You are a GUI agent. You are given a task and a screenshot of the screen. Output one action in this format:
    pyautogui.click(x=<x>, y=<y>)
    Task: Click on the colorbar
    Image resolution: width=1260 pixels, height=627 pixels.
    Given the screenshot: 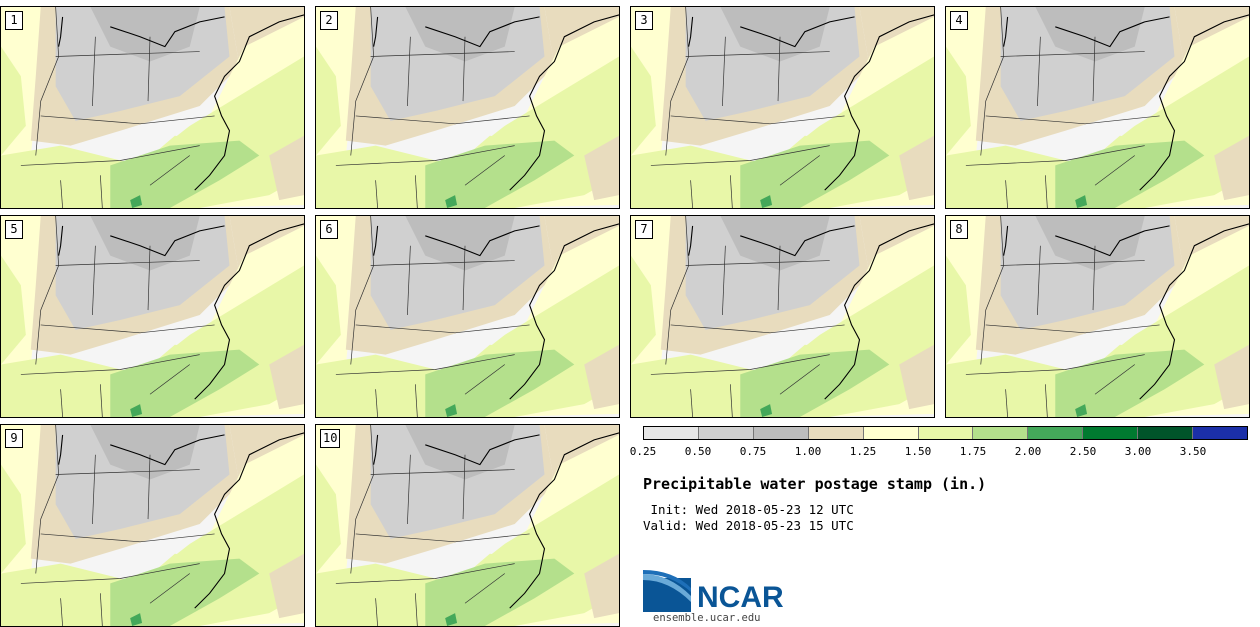 What is the action you would take?
    pyautogui.click(x=945, y=433)
    